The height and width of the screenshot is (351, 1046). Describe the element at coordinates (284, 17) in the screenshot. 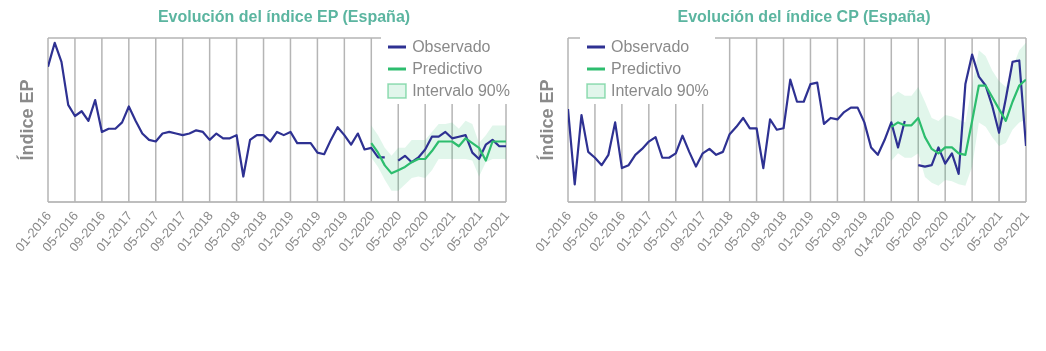

I see `chart-title: Evolución del índice EP (España)` at that location.